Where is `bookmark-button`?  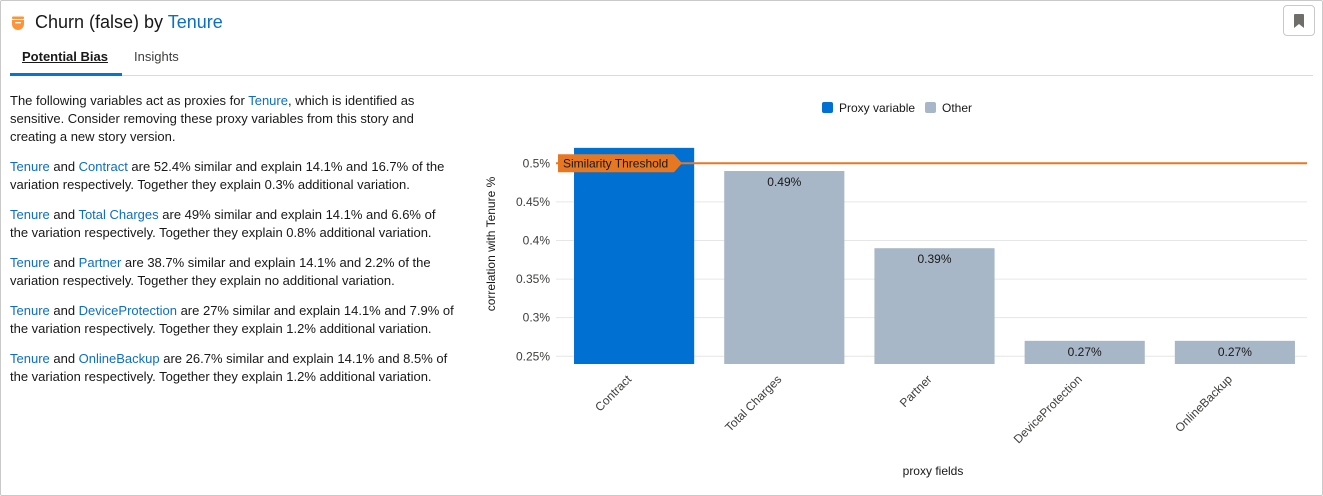 bookmark-button is located at coordinates (1299, 20).